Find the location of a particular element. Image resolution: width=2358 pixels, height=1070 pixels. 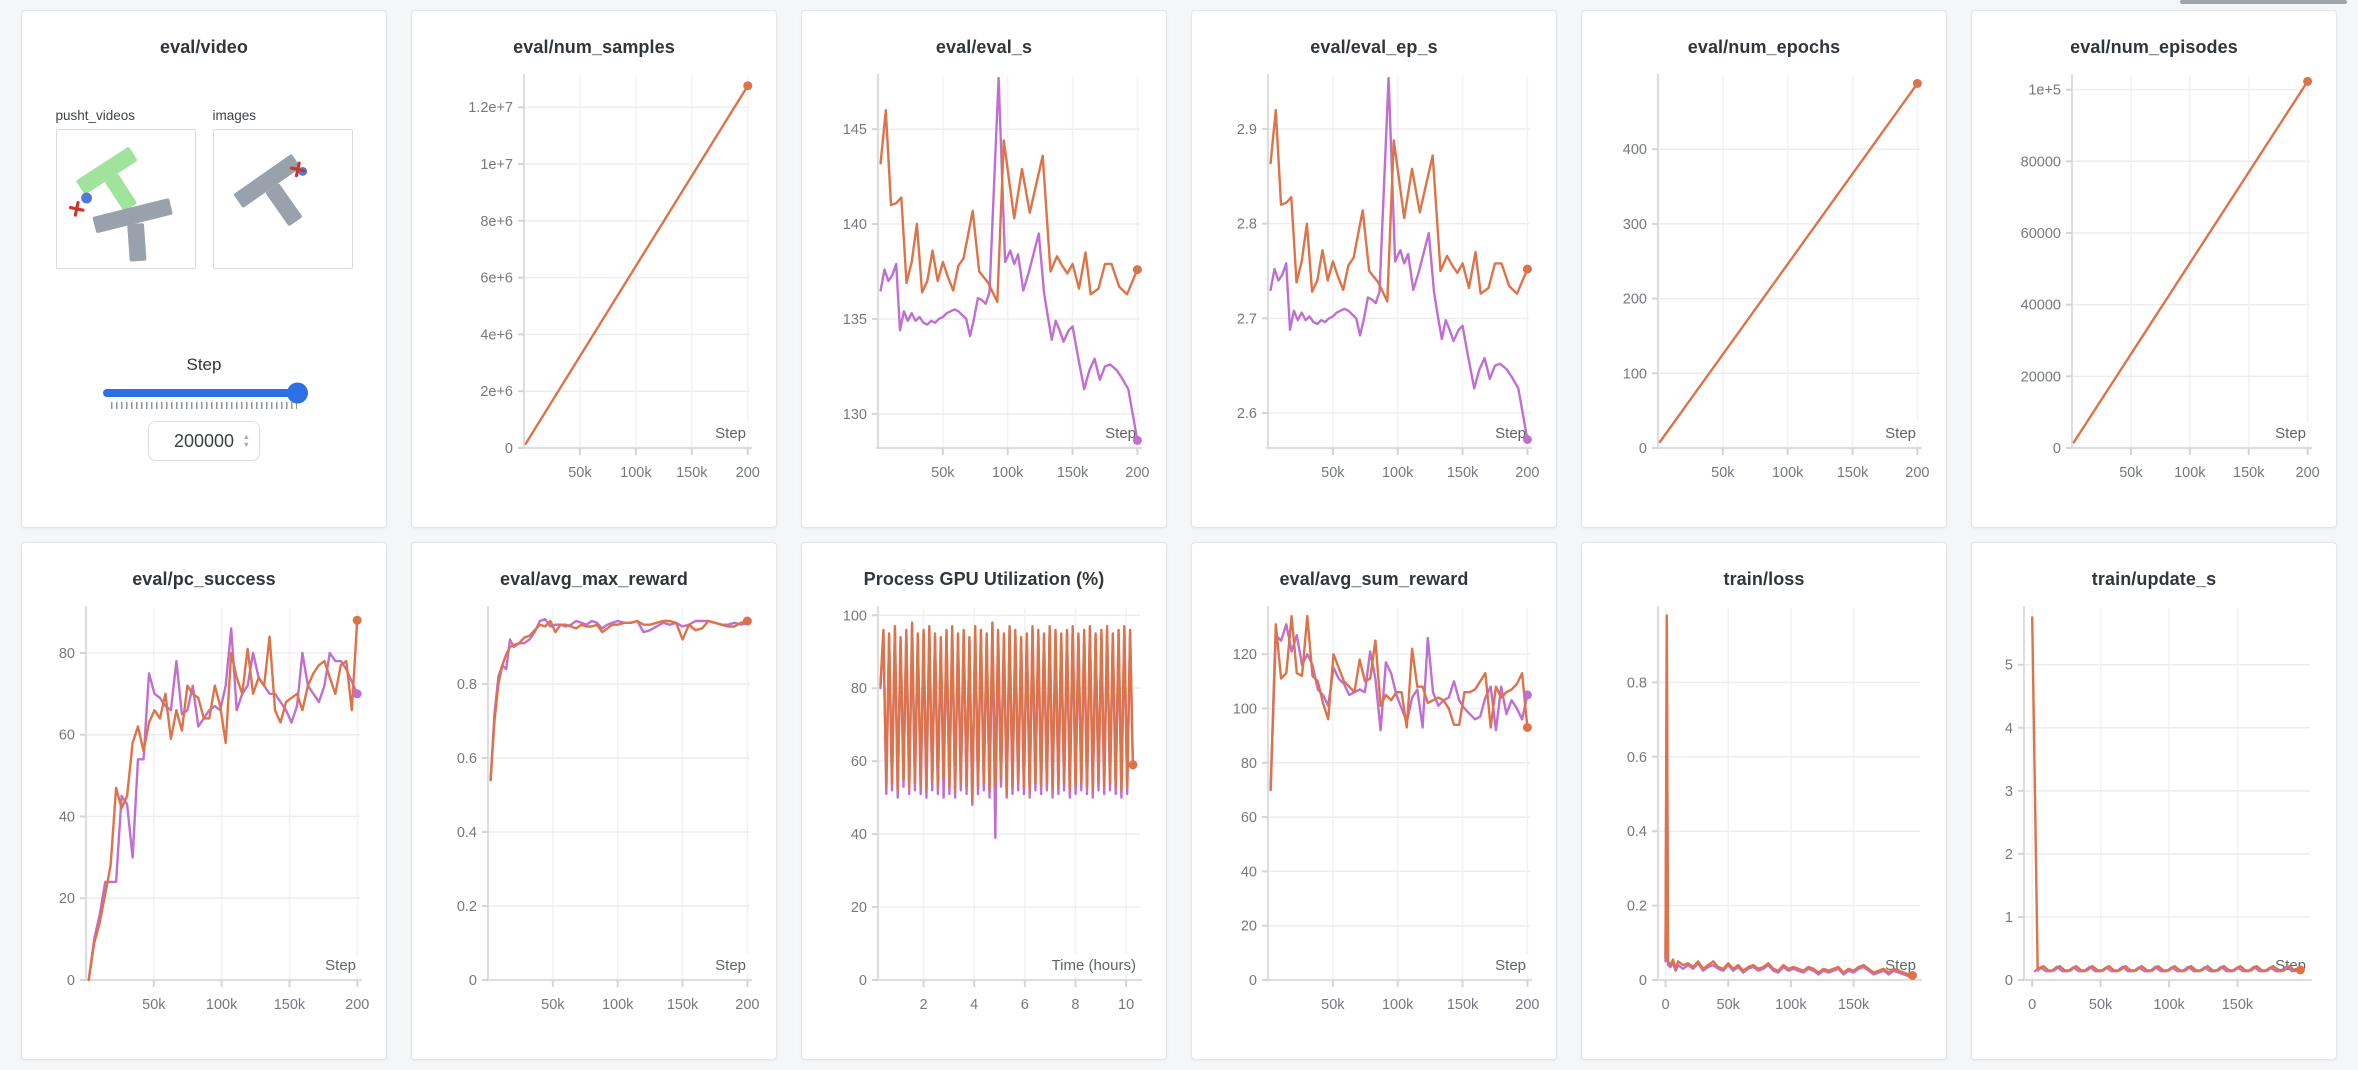

svg-text: 1.2e+7 is located at coordinates (490, 108).